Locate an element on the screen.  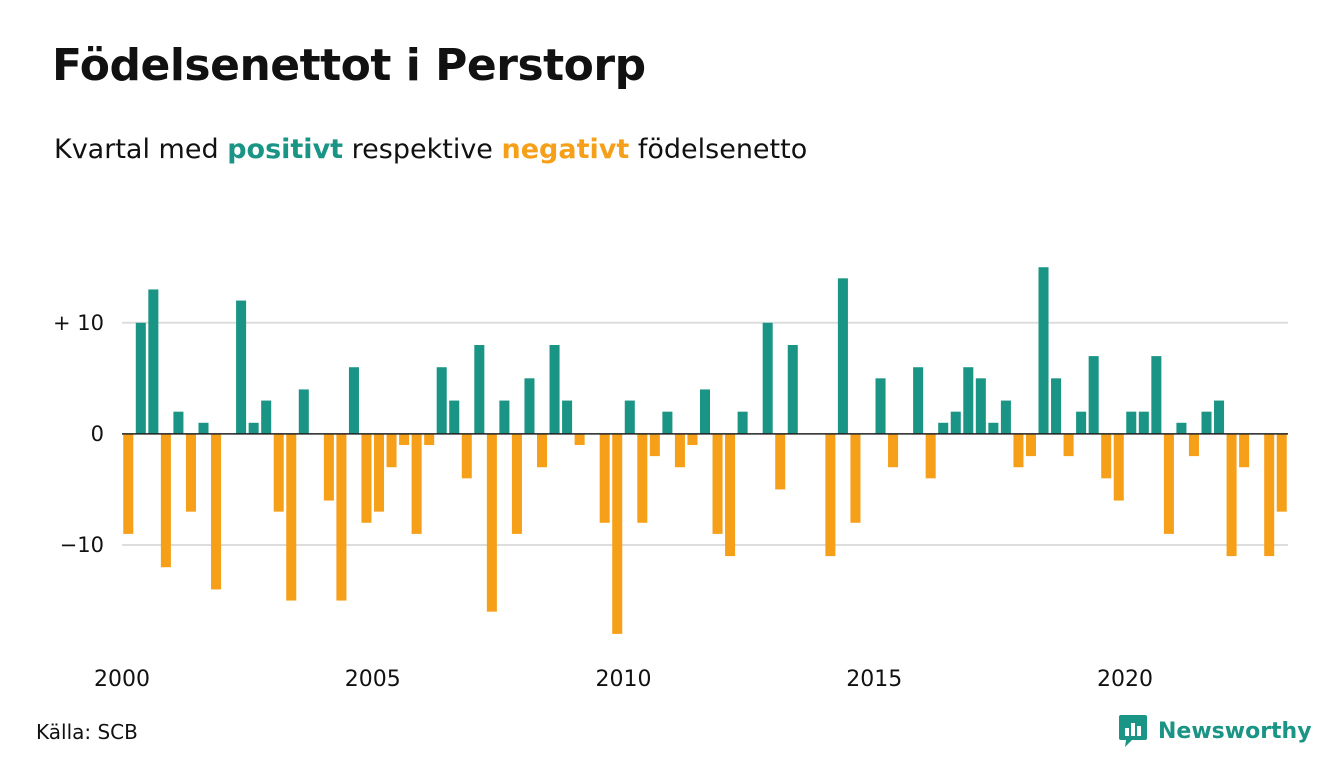
bar-2001-q4 is located at coordinates (216, 511).